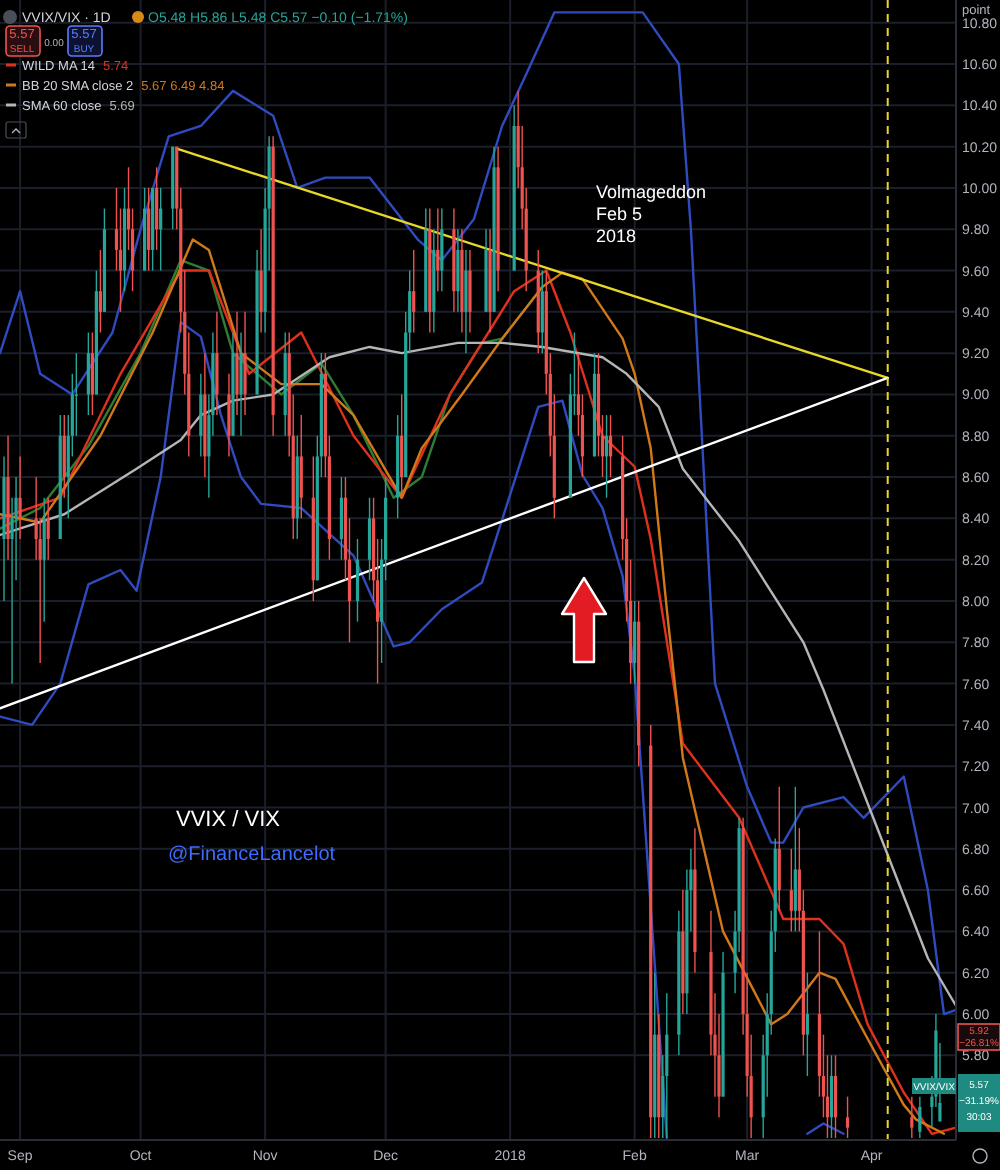 The height and width of the screenshot is (1170, 1000). Describe the element at coordinates (252, 855) in the screenshot. I see `annotation: @FinanceLancelot` at that location.